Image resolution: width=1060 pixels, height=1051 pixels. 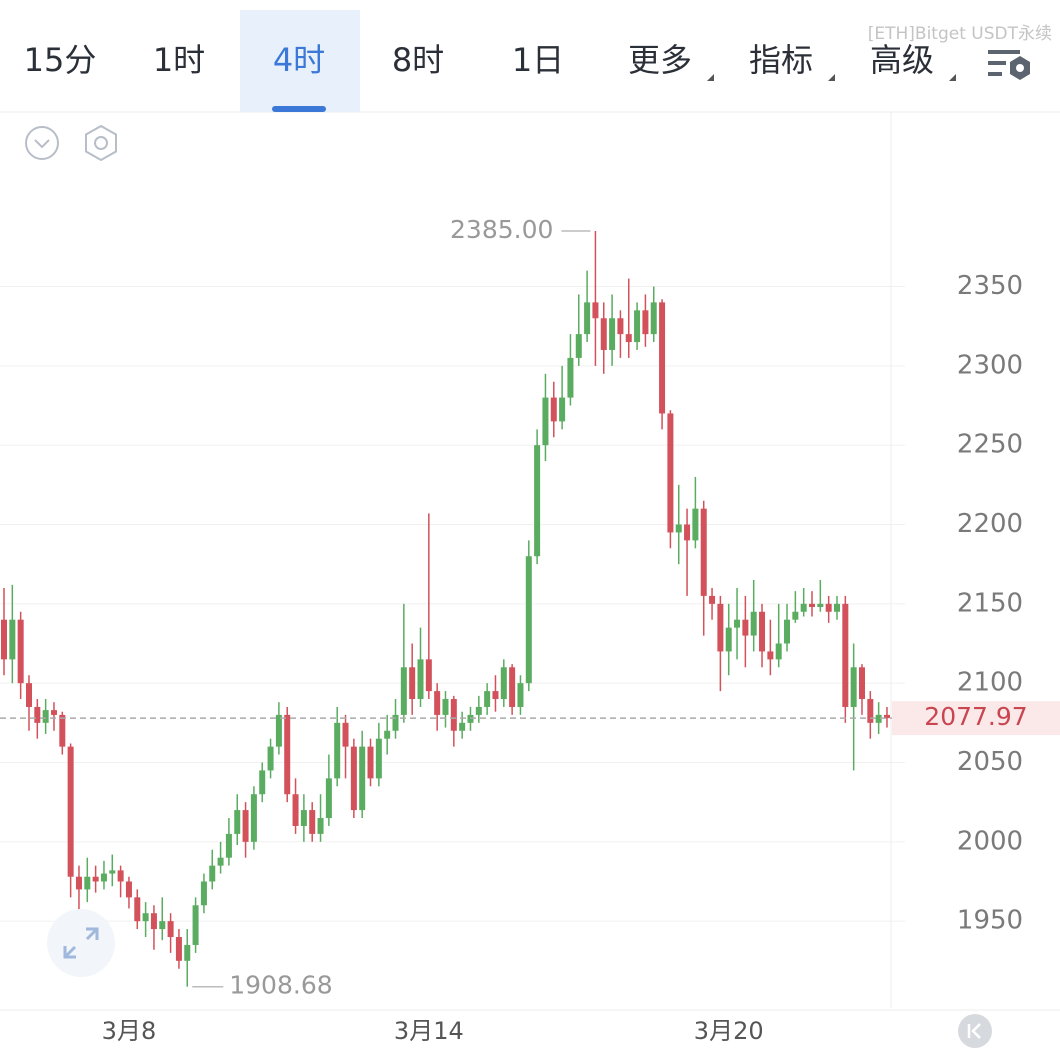 I want to click on tab-label: 4时, so click(x=299, y=60).